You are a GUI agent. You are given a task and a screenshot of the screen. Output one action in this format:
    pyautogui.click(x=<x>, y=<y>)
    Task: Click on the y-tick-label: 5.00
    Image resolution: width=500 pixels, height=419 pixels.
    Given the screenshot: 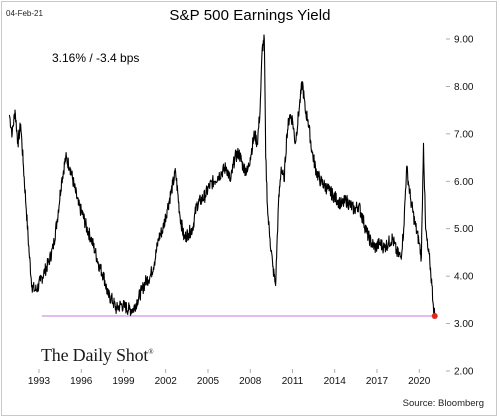 What is the action you would take?
    pyautogui.click(x=464, y=229)
    